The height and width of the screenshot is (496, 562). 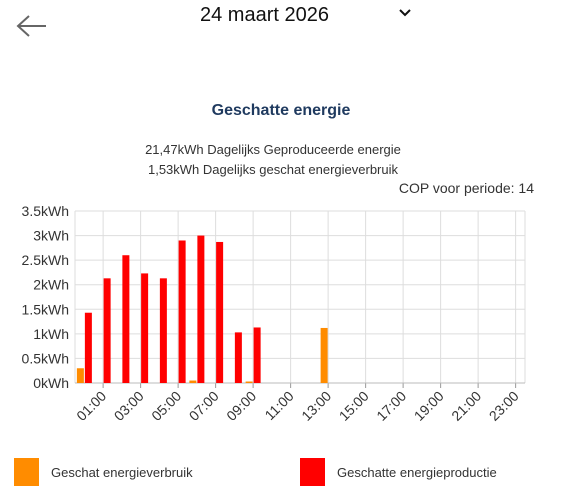 What do you see at coordinates (122, 472) in the screenshot?
I see `legend-label-consumption: Geschat energieverbruik` at bounding box center [122, 472].